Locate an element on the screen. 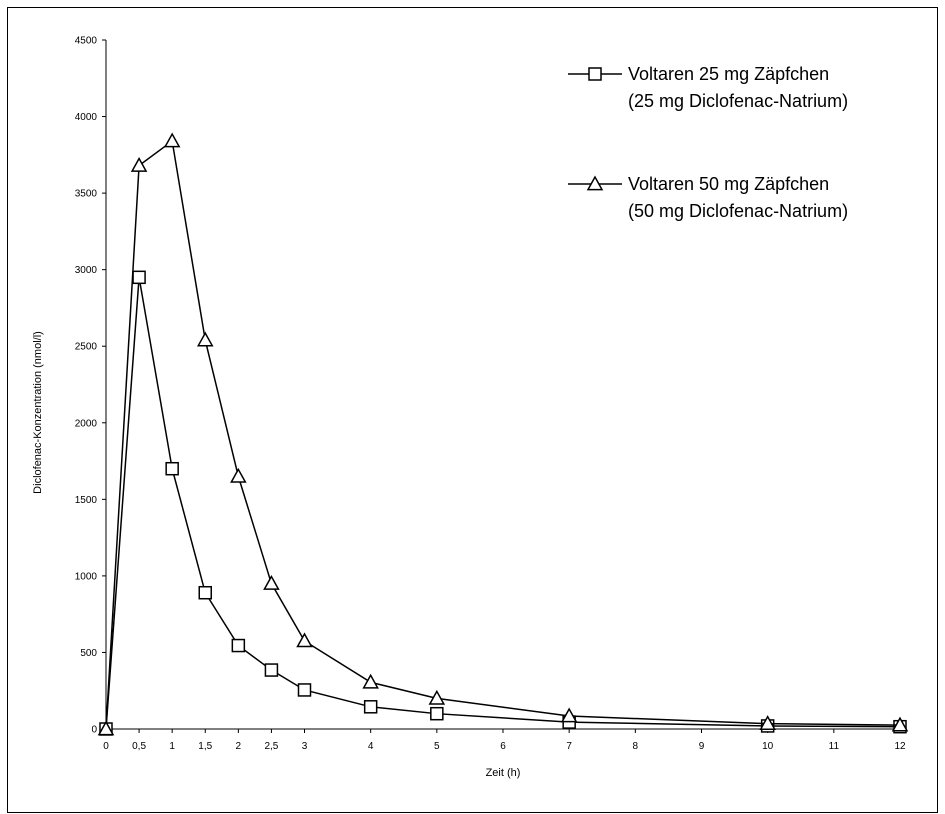  x-tick-label: 11 is located at coordinates (834, 746).